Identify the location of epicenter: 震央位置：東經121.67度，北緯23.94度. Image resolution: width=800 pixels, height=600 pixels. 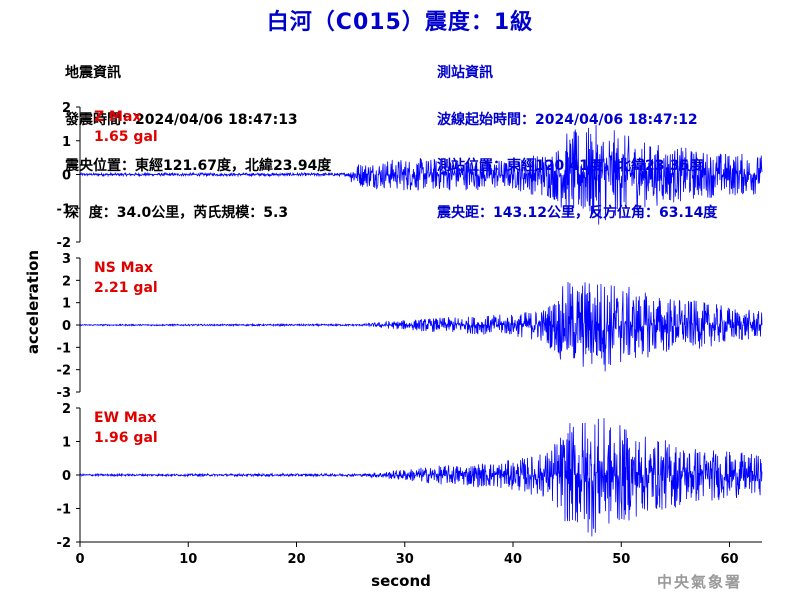
(198, 166).